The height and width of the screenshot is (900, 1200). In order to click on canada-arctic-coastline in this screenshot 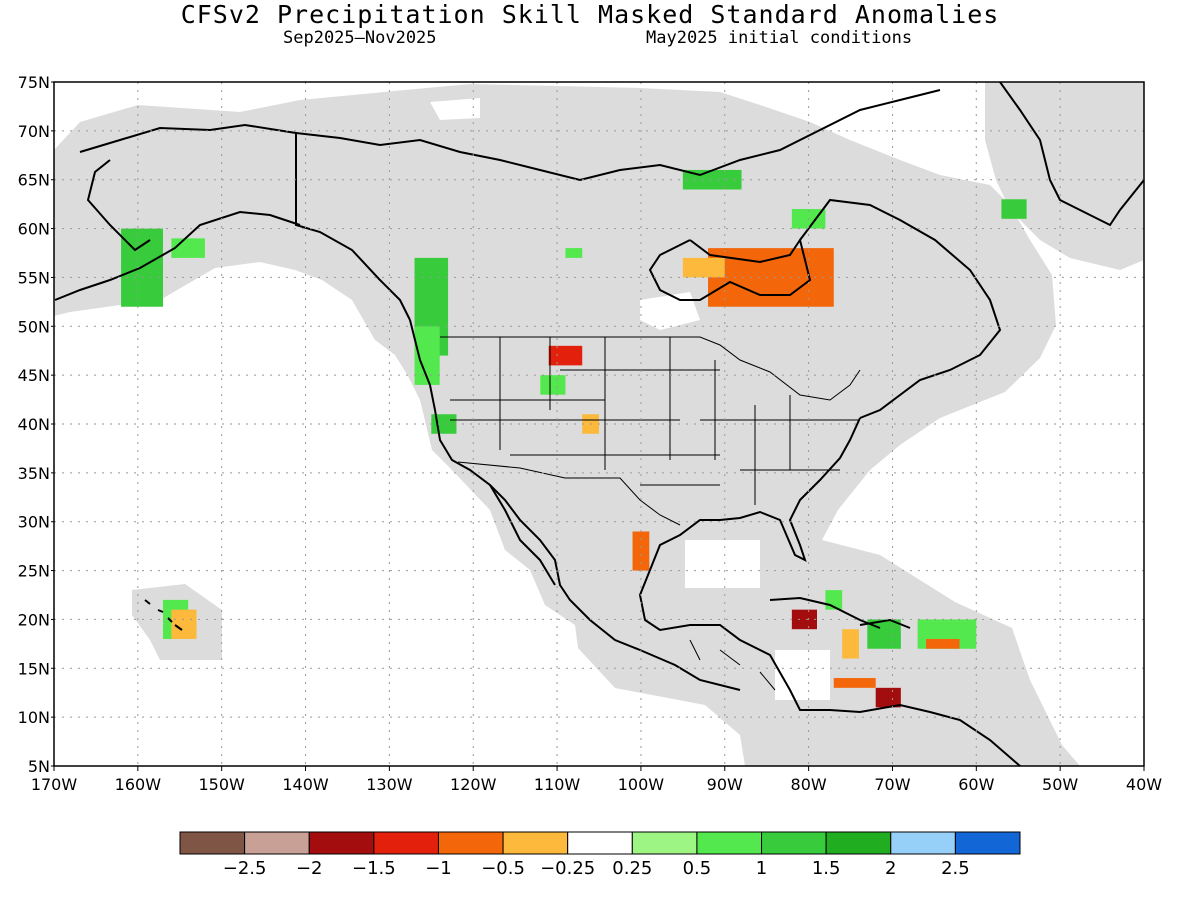, I will do `click(618, 135)`.